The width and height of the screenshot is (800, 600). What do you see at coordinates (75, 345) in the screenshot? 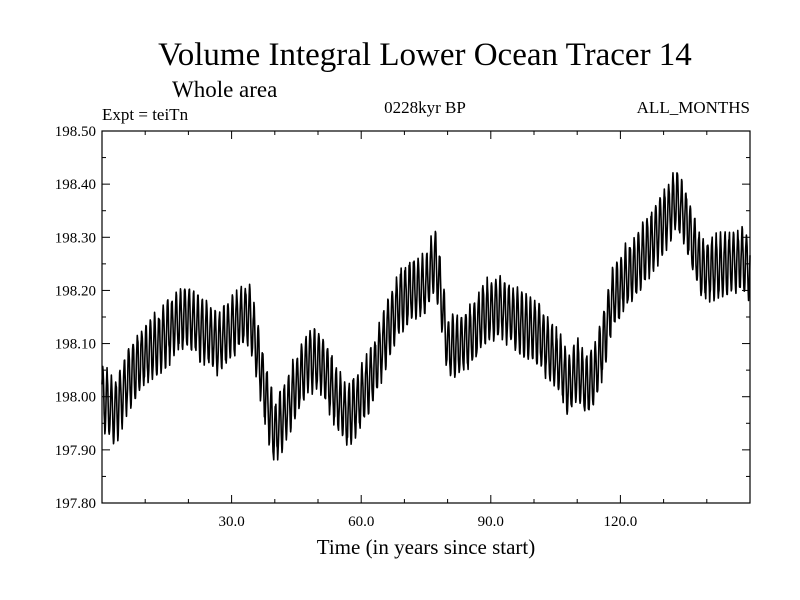
I see `y-tick-label: 198.10` at bounding box center [75, 345].